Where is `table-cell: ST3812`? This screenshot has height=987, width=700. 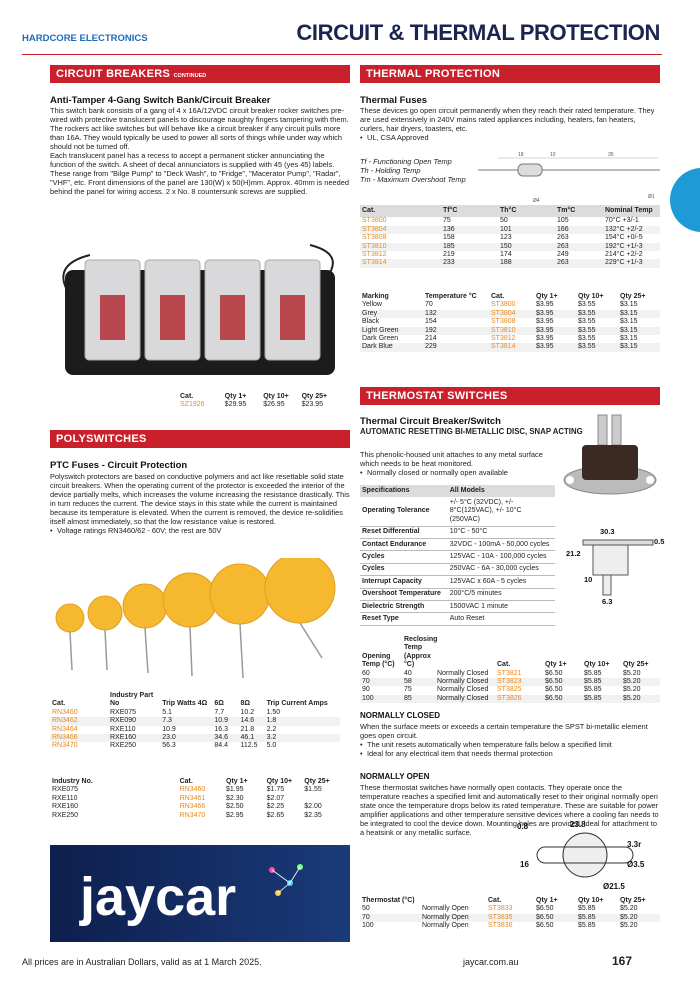 table-cell: ST3812 is located at coordinates (374, 255).